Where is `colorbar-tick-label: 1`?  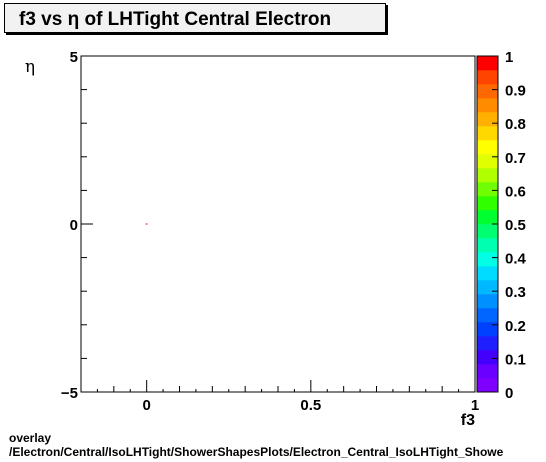 colorbar-tick-label: 1 is located at coordinates (509, 57).